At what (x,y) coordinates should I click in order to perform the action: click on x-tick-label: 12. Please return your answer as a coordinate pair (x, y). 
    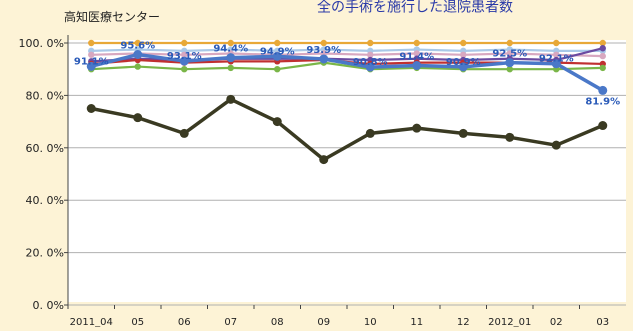
    Looking at the image, I should click on (463, 322).